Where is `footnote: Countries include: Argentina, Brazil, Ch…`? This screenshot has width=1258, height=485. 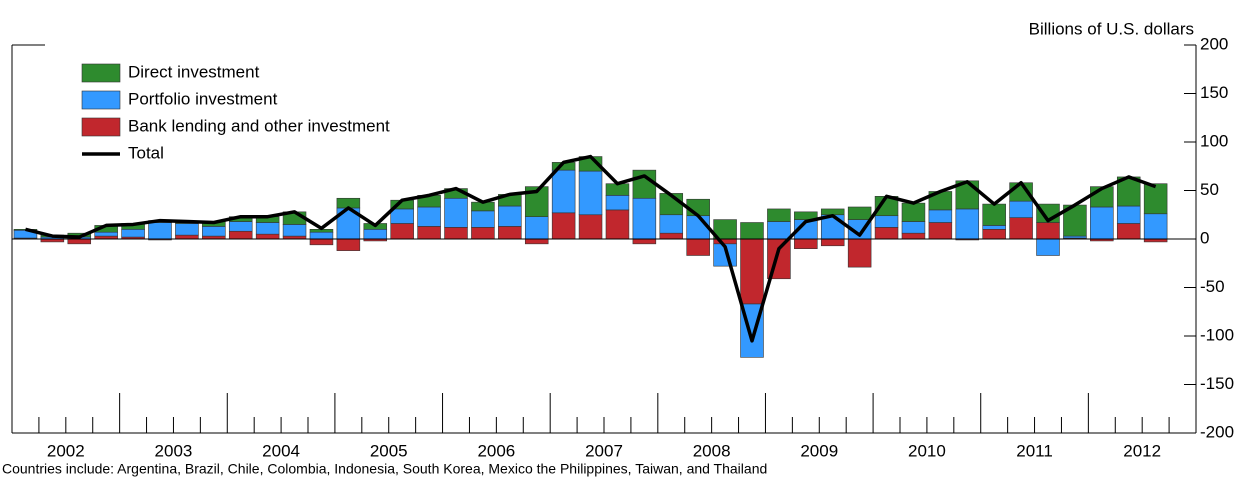
footnote: Countries include: Argentina, Brazil, Ch… is located at coordinates (384, 469).